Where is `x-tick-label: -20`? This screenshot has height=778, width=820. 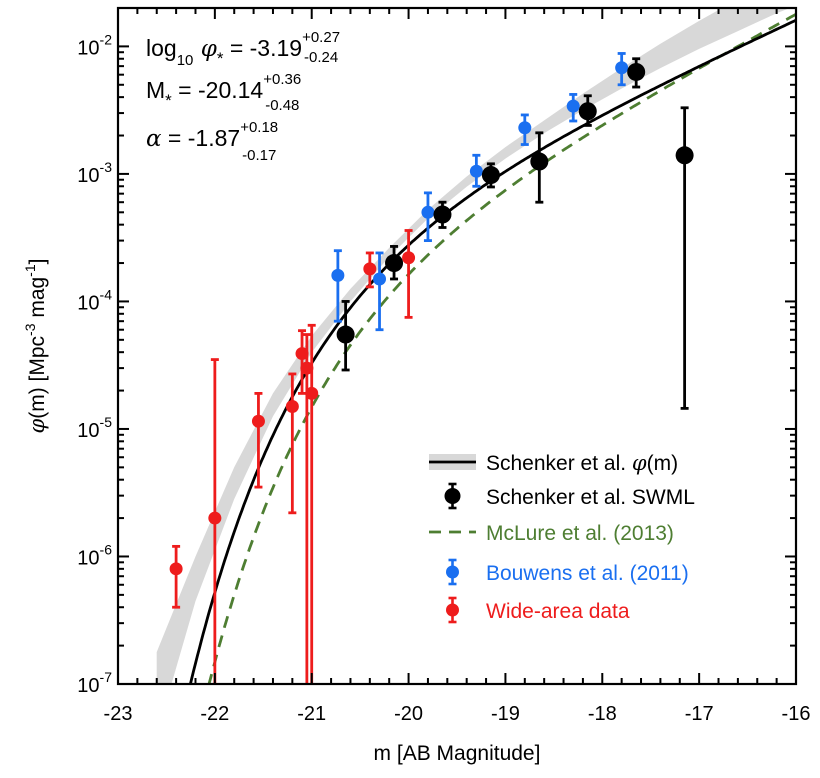
x-tick-label: -20 is located at coordinates (408, 714).